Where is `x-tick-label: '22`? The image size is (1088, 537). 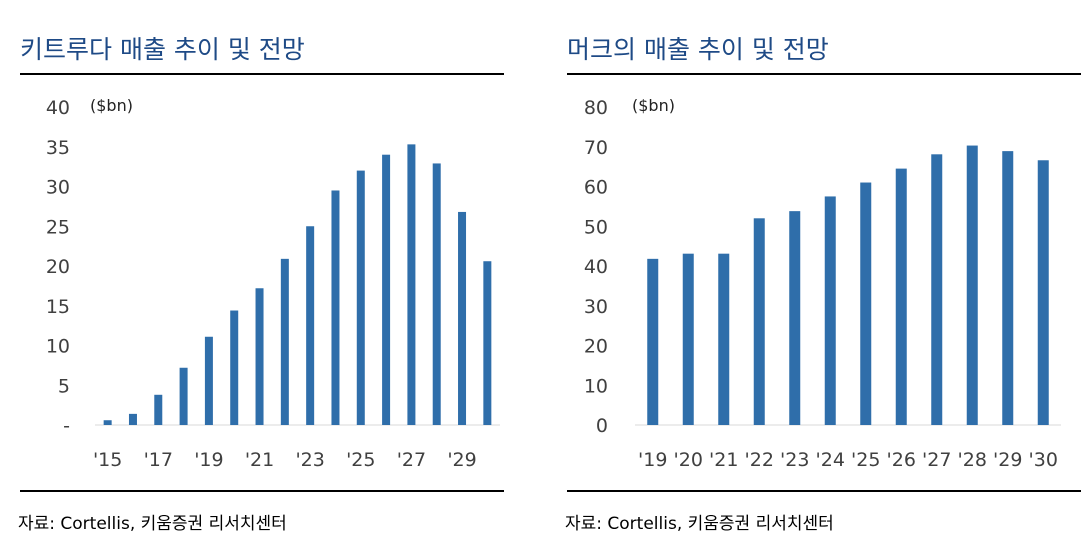 x-tick-label: '22 is located at coordinates (759, 460).